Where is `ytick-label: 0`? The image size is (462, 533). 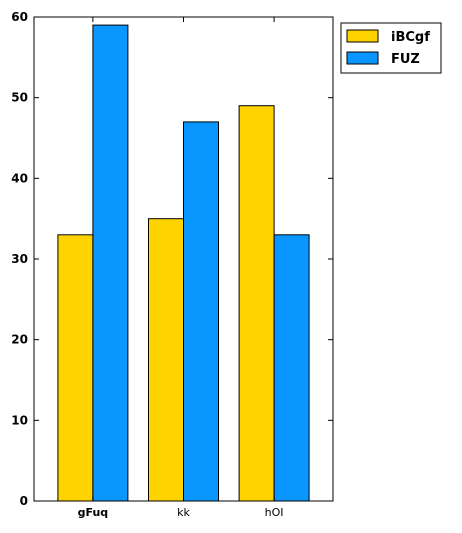 ytick-label: 0 is located at coordinates (24, 501).